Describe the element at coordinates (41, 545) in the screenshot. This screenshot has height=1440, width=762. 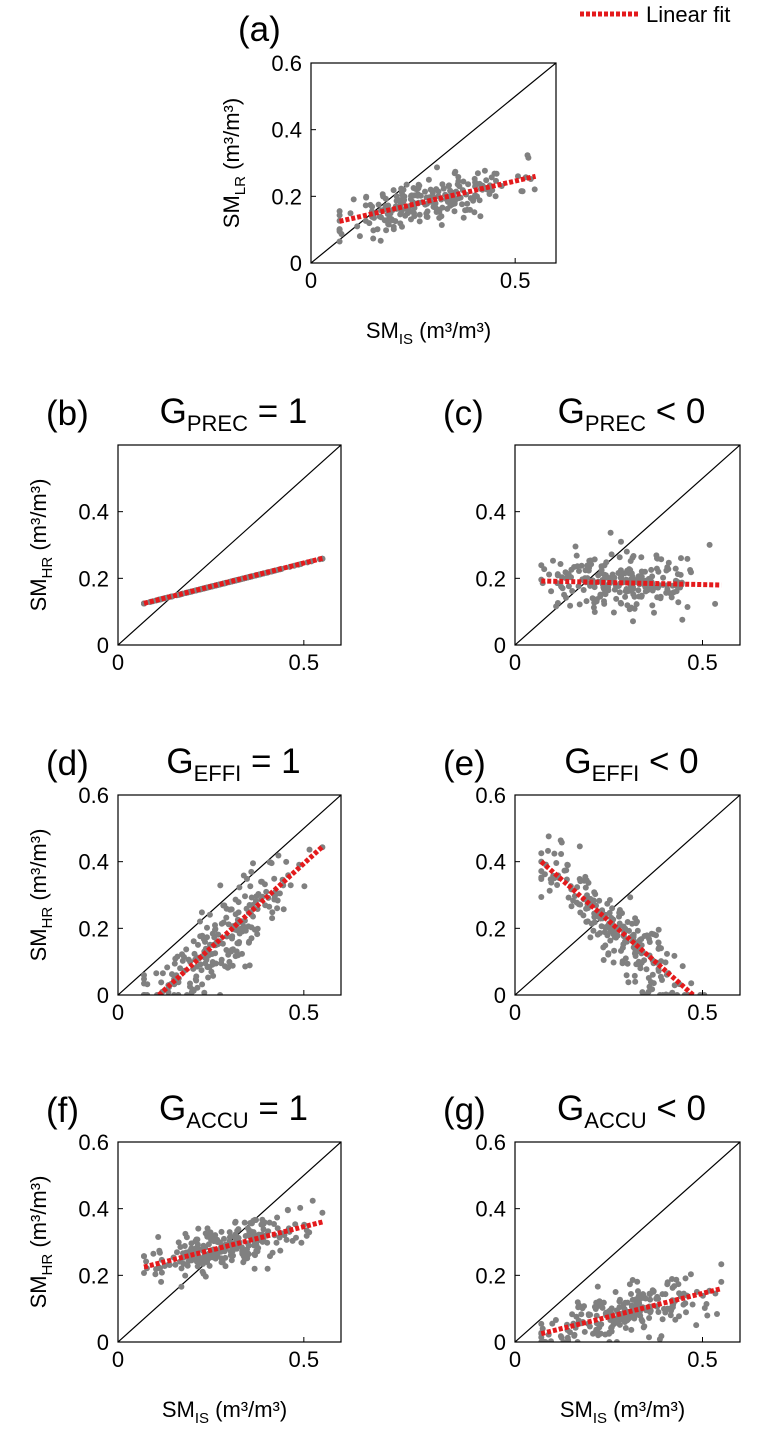
I see `y-axis-label-b: SMHR (m³/m³)` at that location.